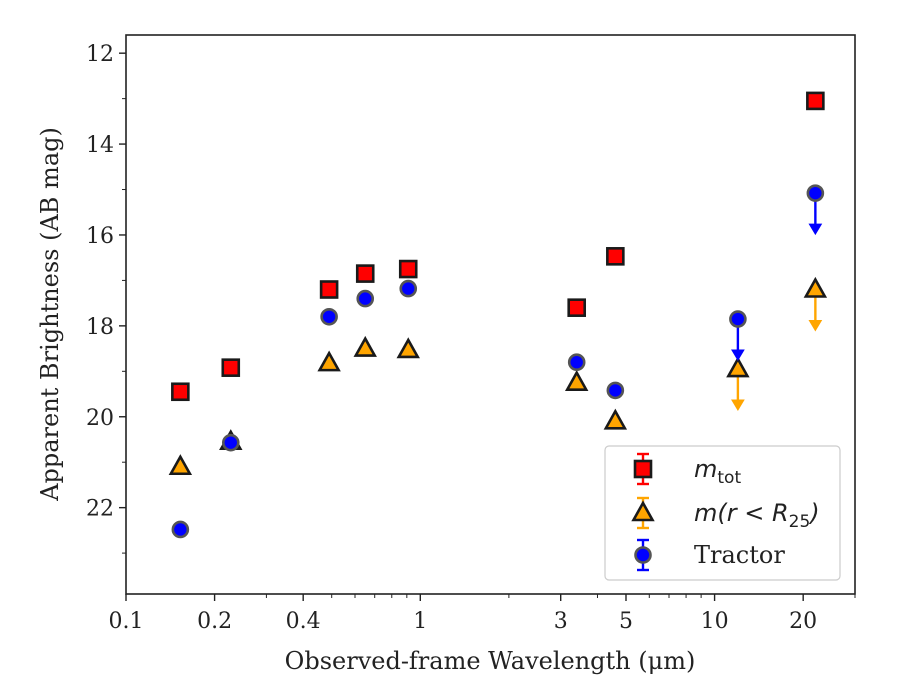  I want to click on legend-label-main: m(r < R, so click(741, 513).